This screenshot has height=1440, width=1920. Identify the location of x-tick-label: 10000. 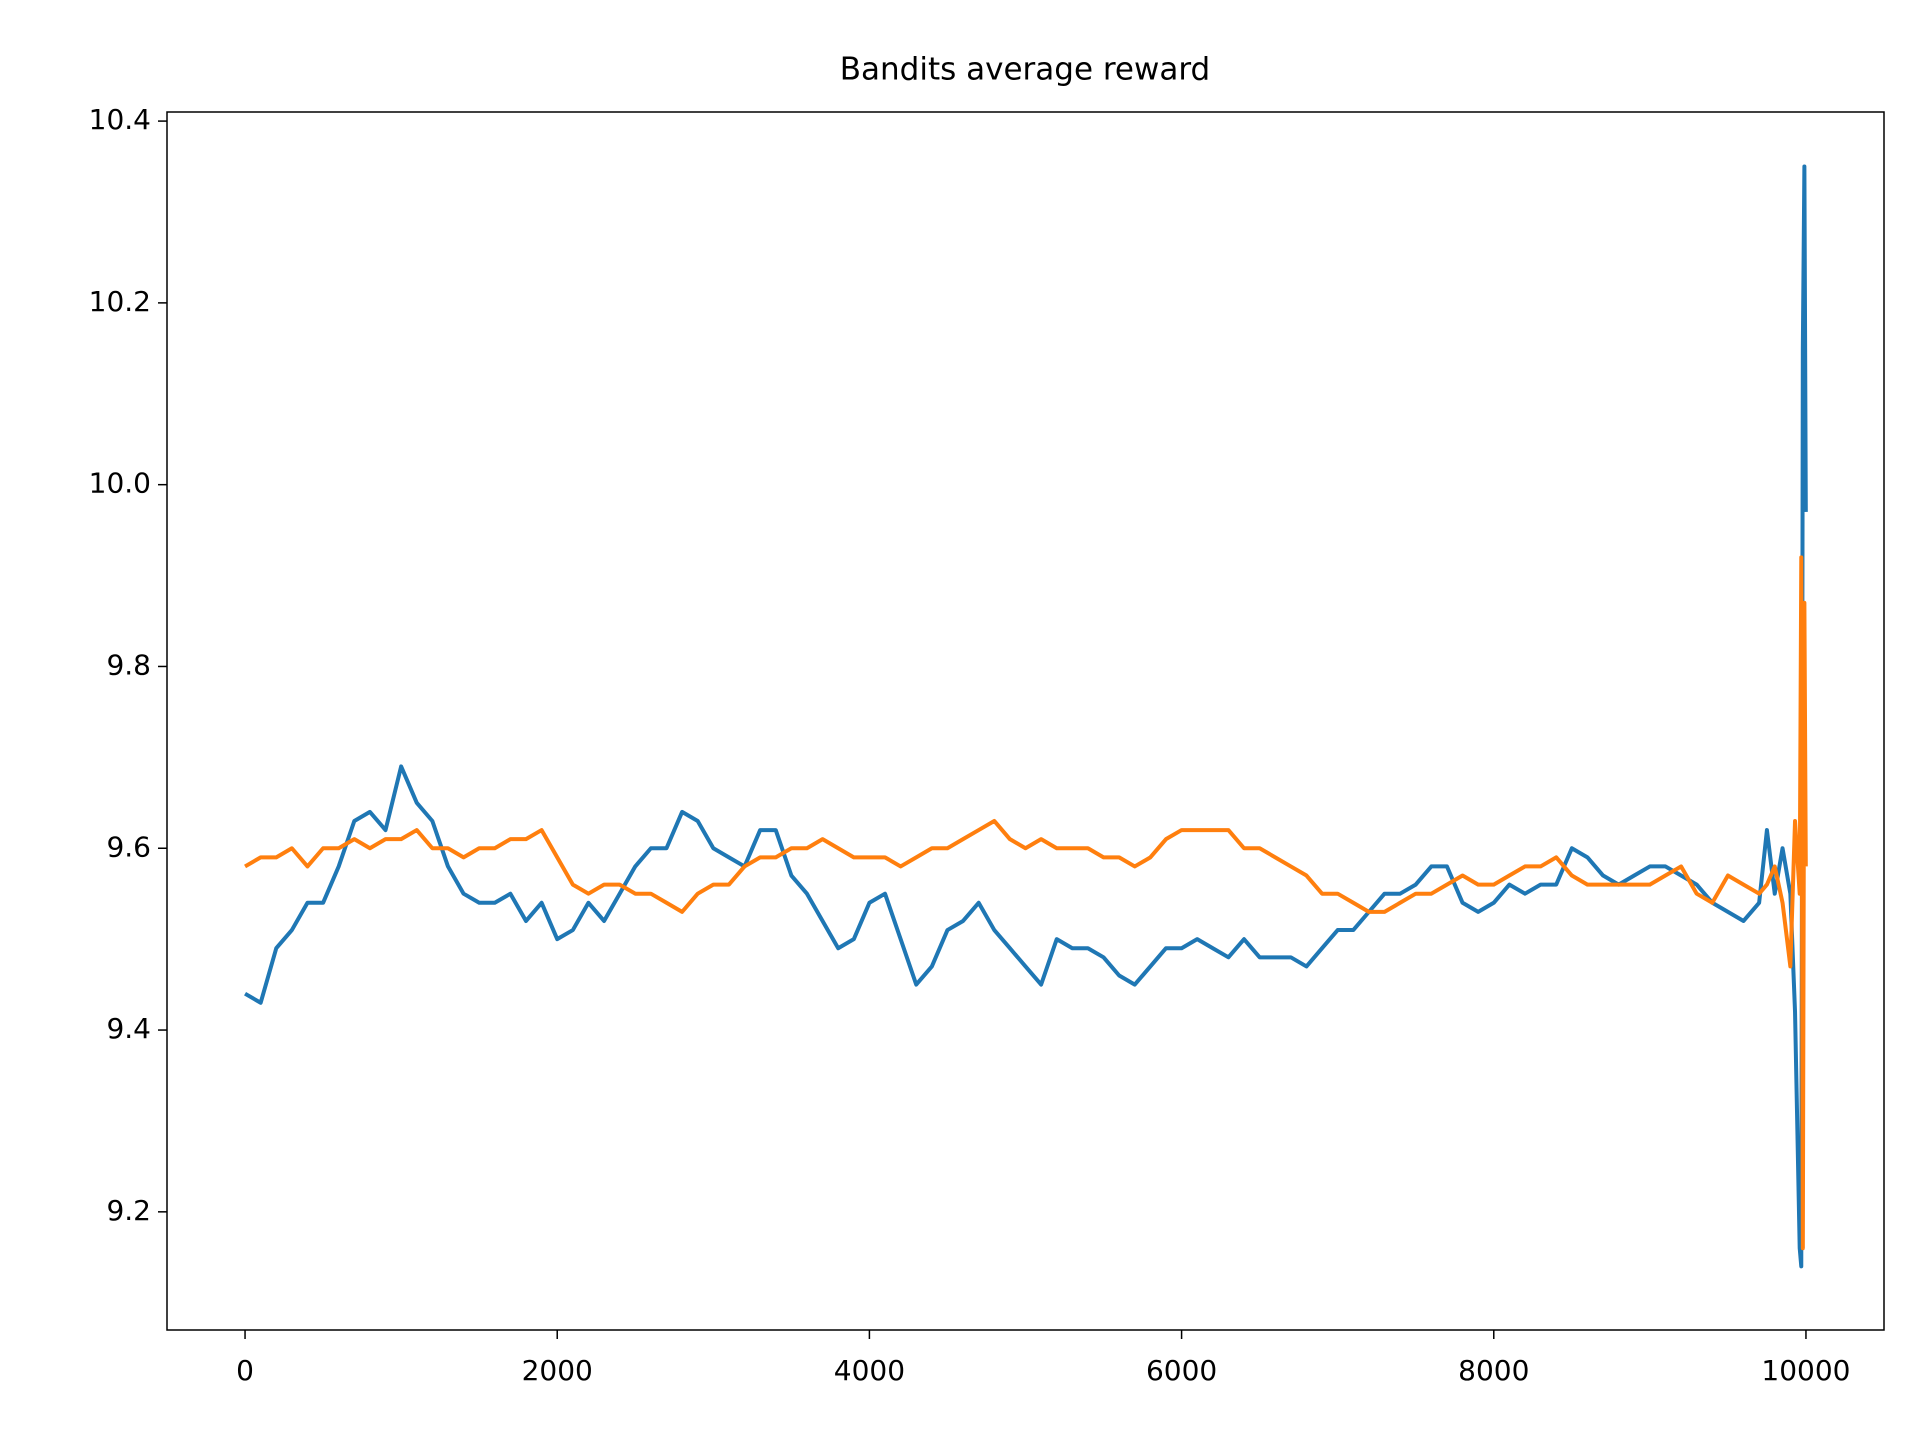
(1805, 1370).